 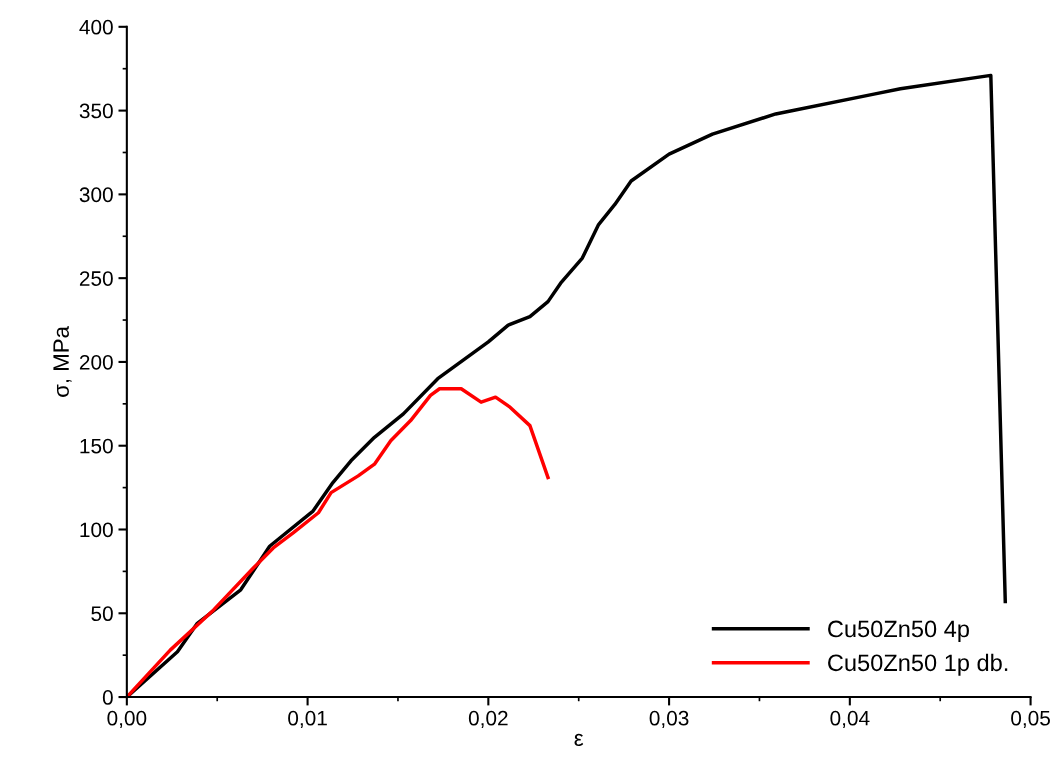 What do you see at coordinates (96, 278) in the screenshot?
I see `y-tick-label: 250` at bounding box center [96, 278].